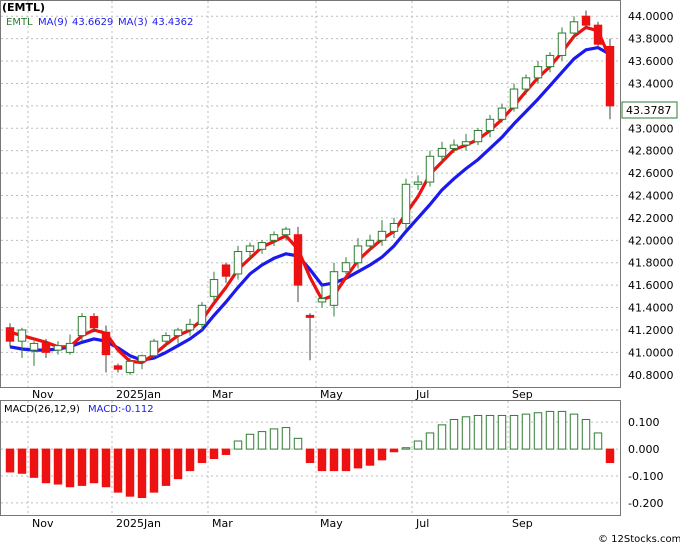 The width and height of the screenshot is (680, 546). Describe the element at coordinates (645, 476) in the screenshot. I see `macd-tick-label: -0.100` at that location.